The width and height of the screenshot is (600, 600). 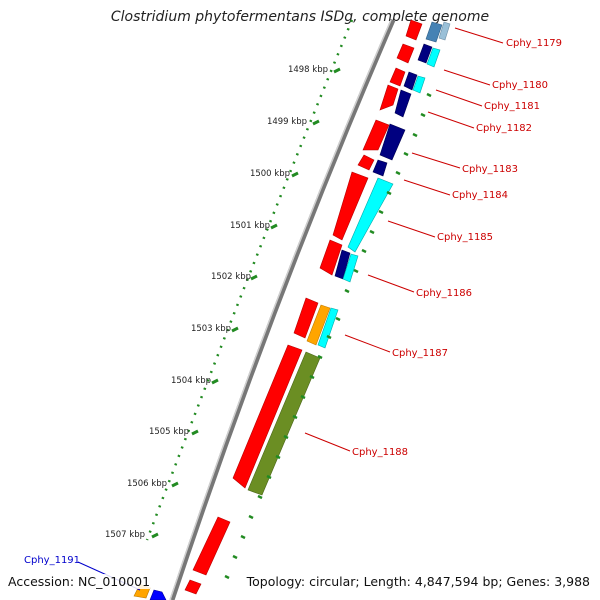 I want to click on kbp-label-1506: 1506 kbp, so click(x=147, y=484).